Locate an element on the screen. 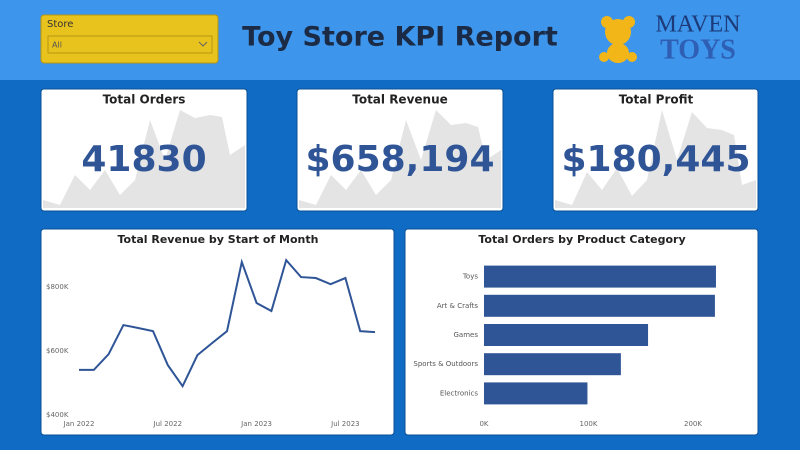 This screenshot has width=800, height=454. x-tick-label: Jul 2023 is located at coordinates (345, 424).